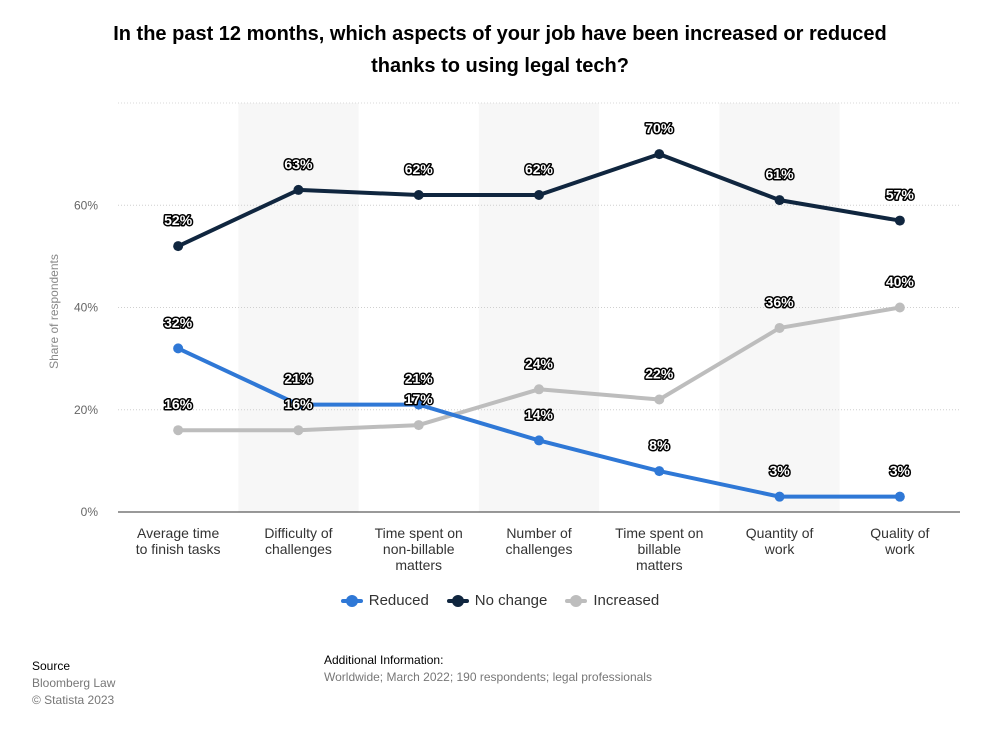 Image resolution: width=1000 pixels, height=743 pixels. I want to click on legend-marker-no-change, so click(457, 601).